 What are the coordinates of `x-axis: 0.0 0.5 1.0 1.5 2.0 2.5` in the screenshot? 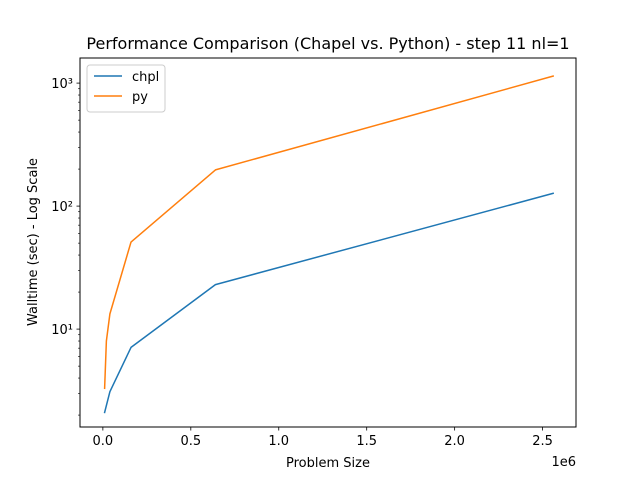 It's located at (323, 438).